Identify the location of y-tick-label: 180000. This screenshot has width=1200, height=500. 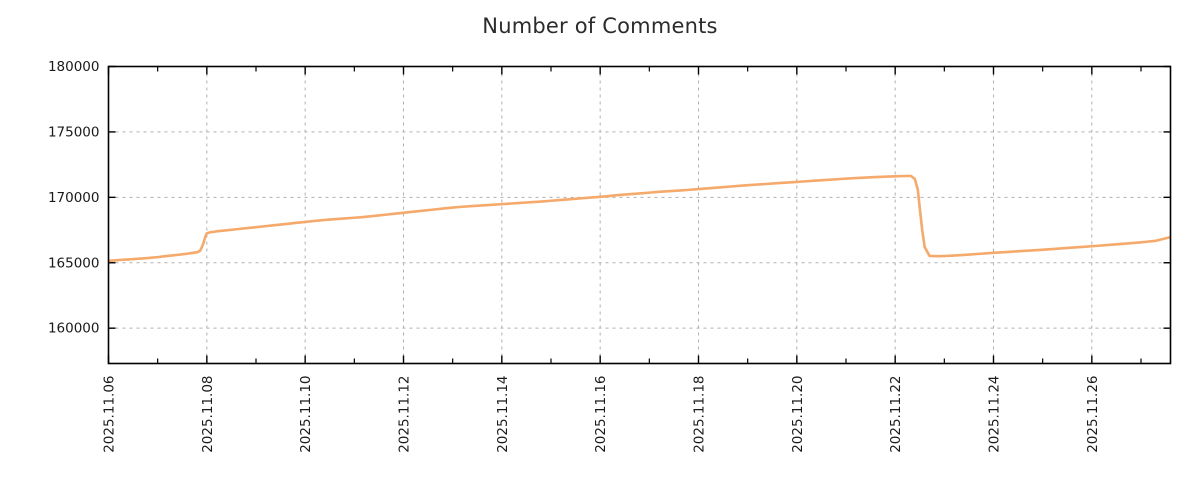
(74, 67).